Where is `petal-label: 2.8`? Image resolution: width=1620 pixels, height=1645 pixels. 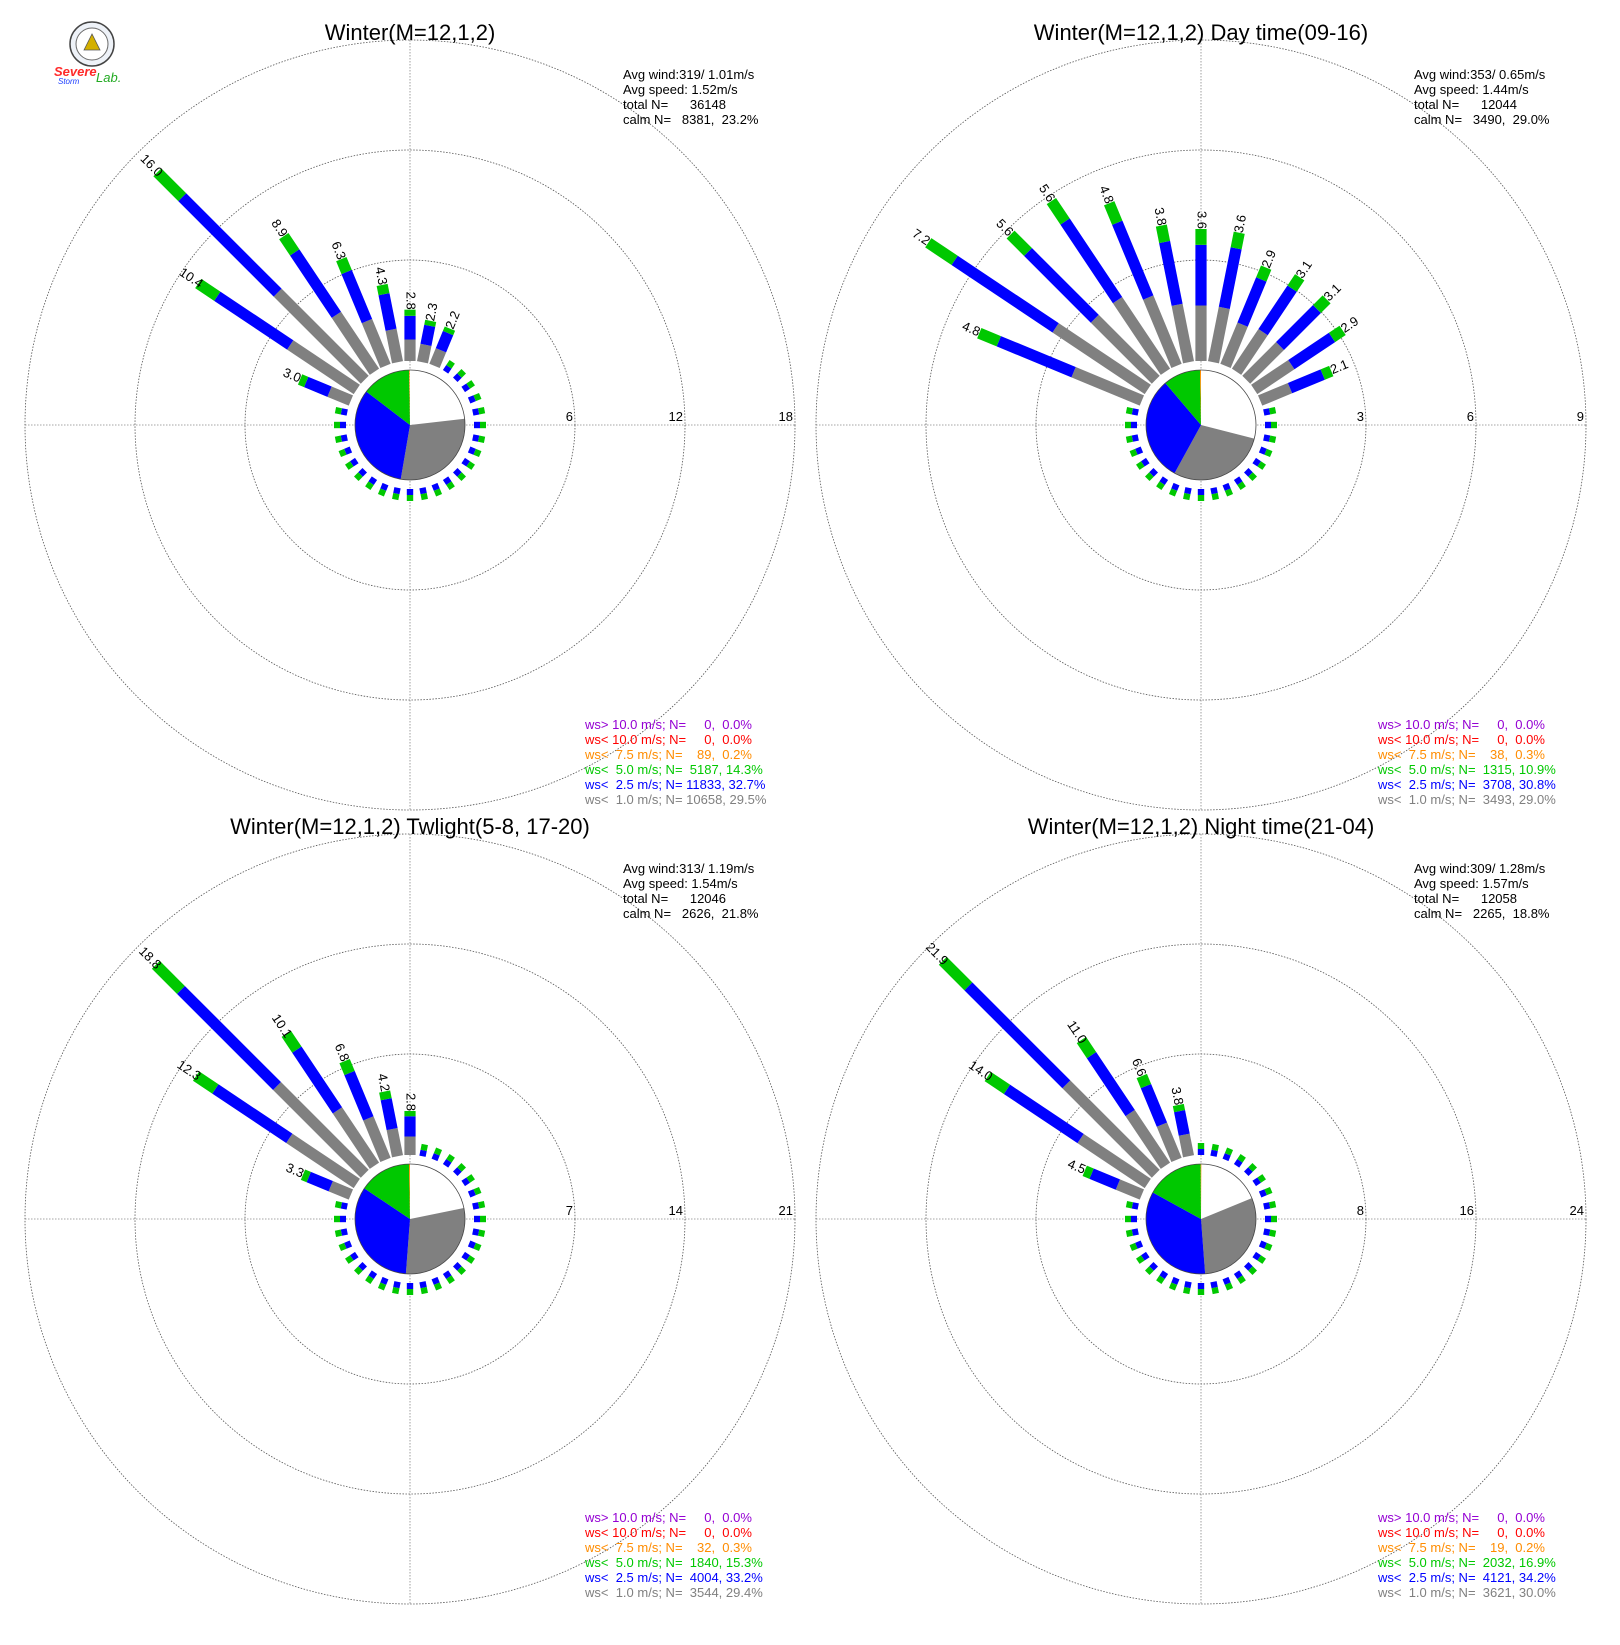
petal-label: 2.8 is located at coordinates (411, 301).